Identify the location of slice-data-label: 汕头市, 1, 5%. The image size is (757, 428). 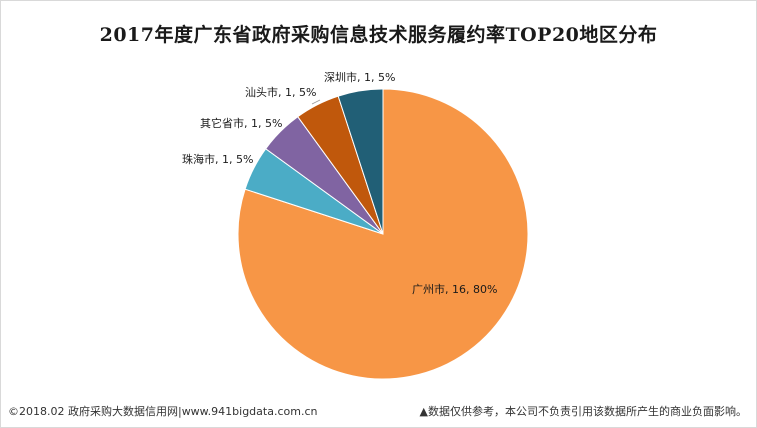
(280, 92).